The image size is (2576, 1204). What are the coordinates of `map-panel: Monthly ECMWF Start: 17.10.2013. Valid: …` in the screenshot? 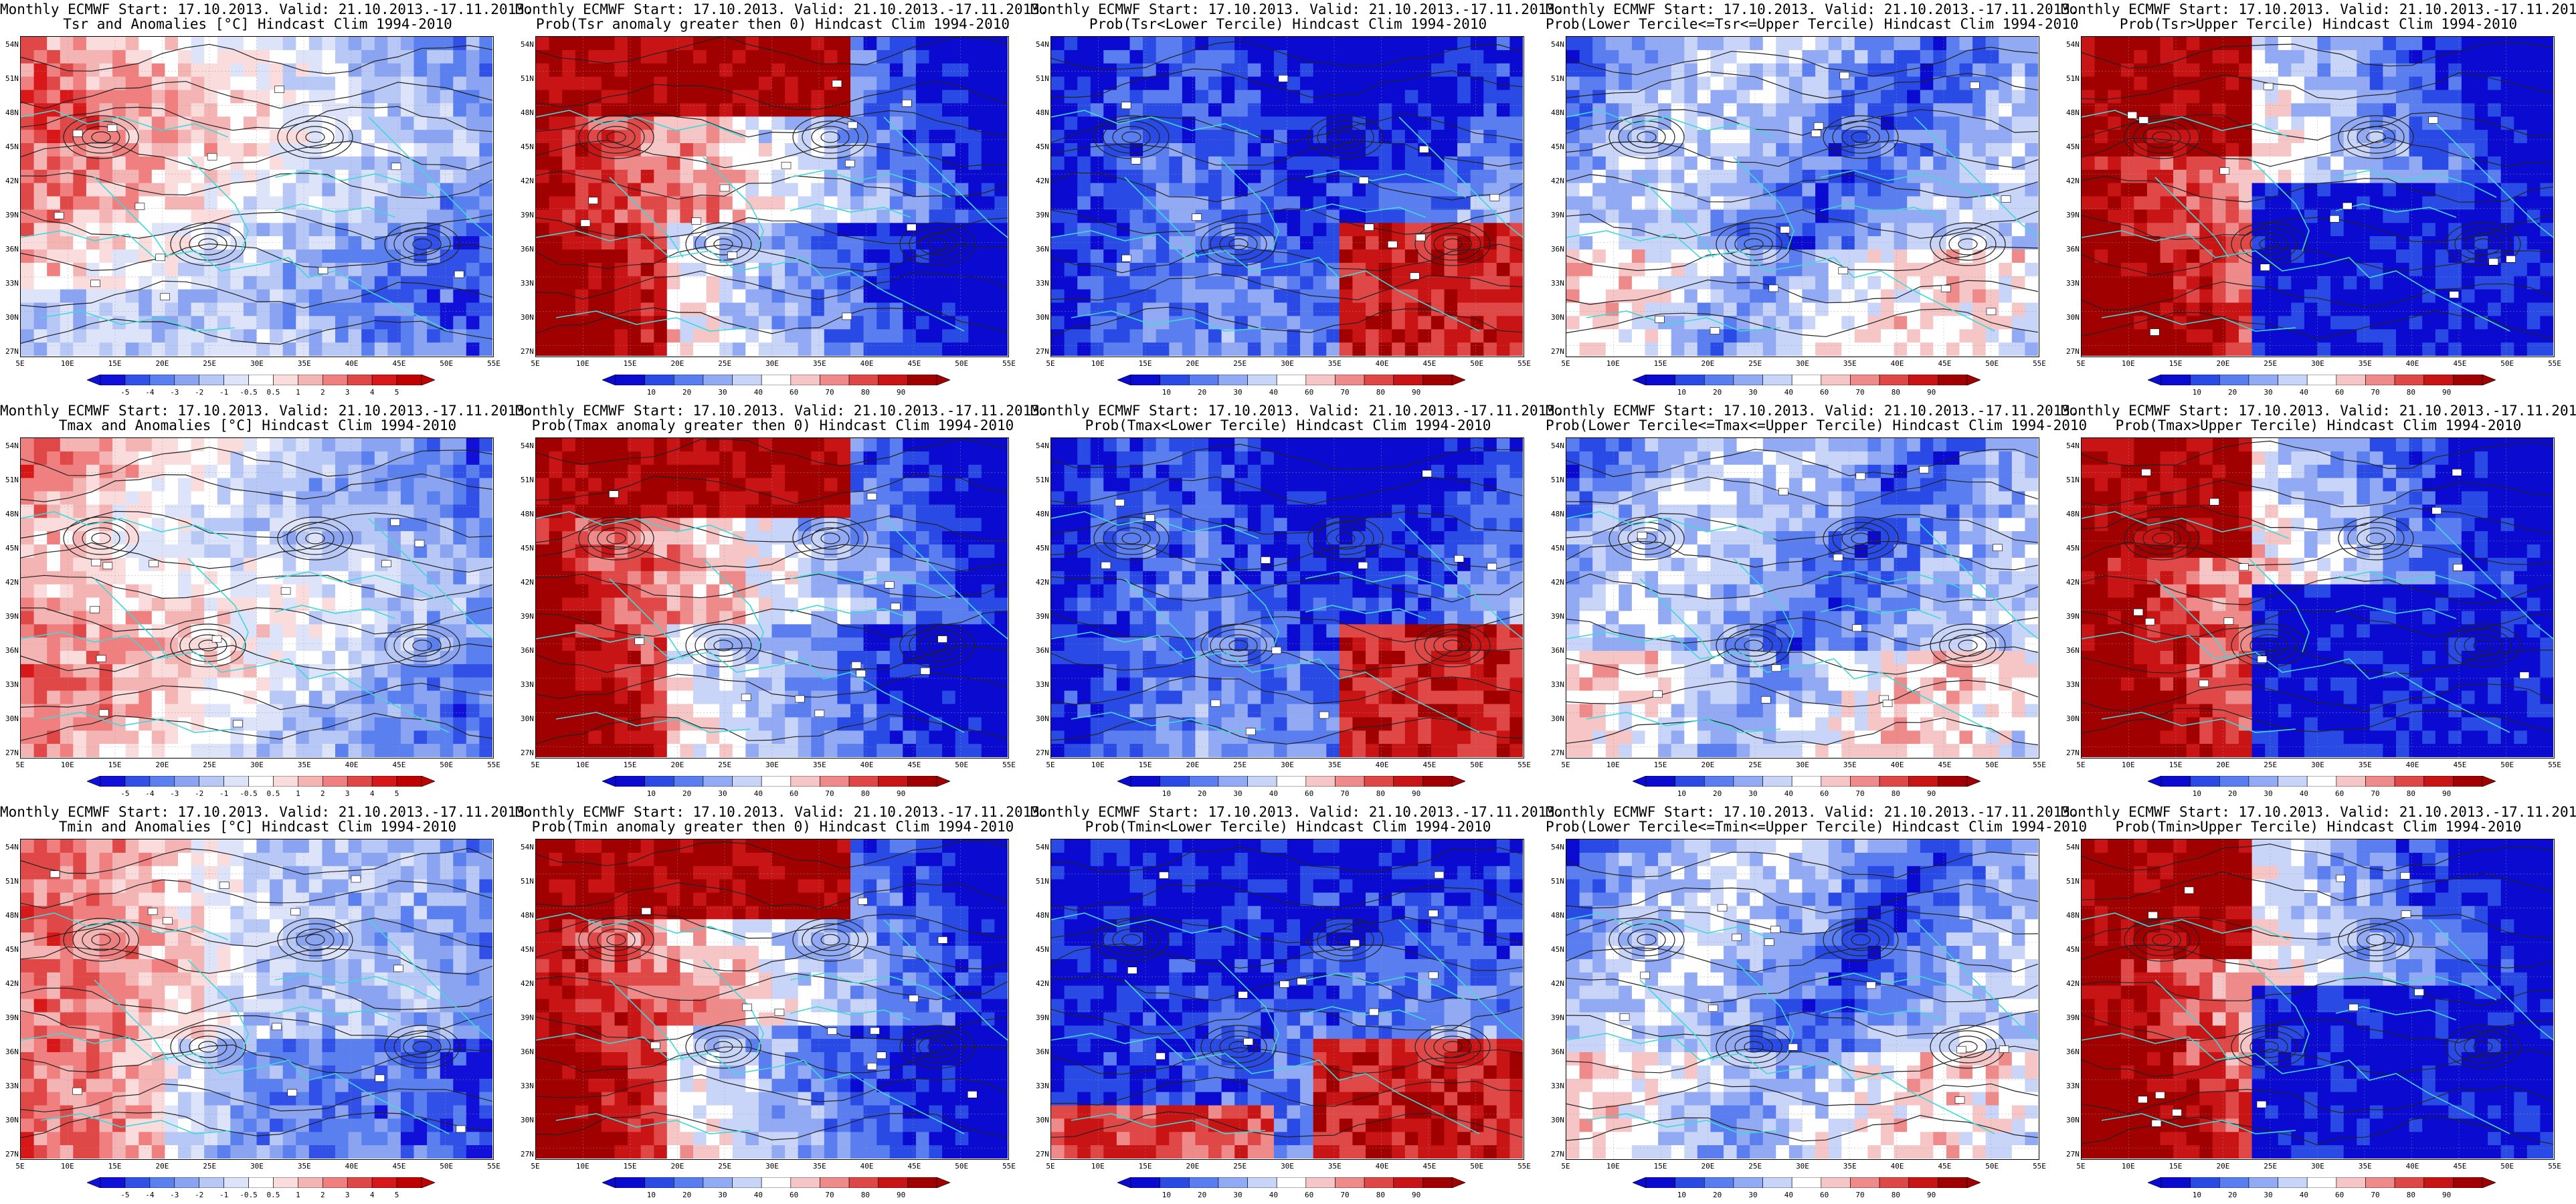 It's located at (266, 1003).